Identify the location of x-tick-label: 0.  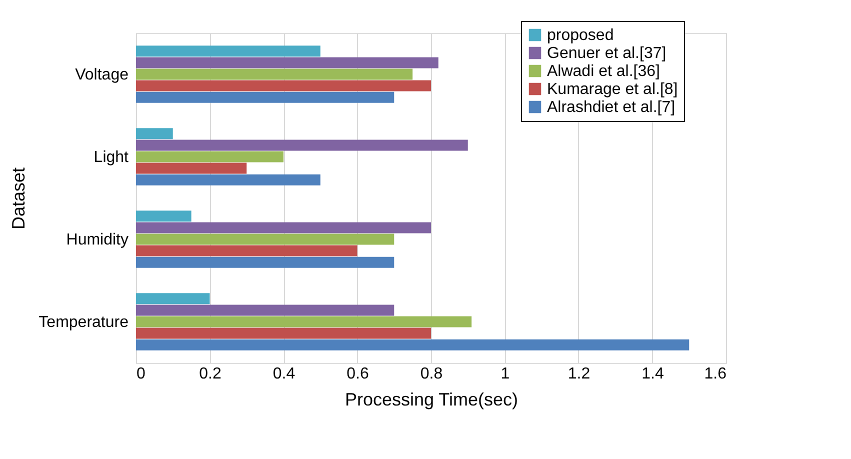
(141, 374).